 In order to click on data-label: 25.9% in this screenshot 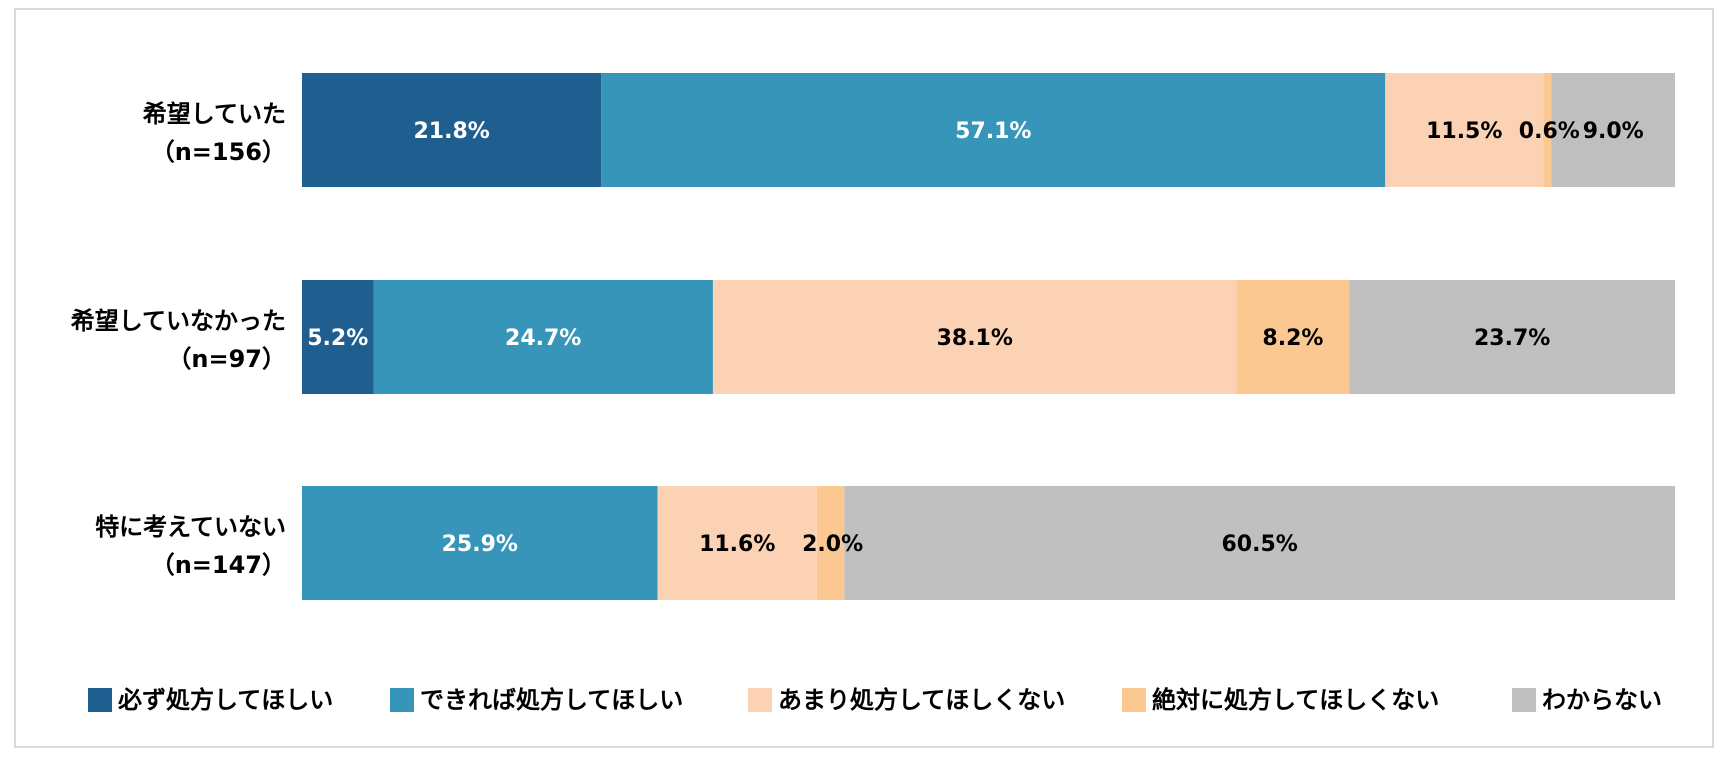, I will do `click(480, 544)`.